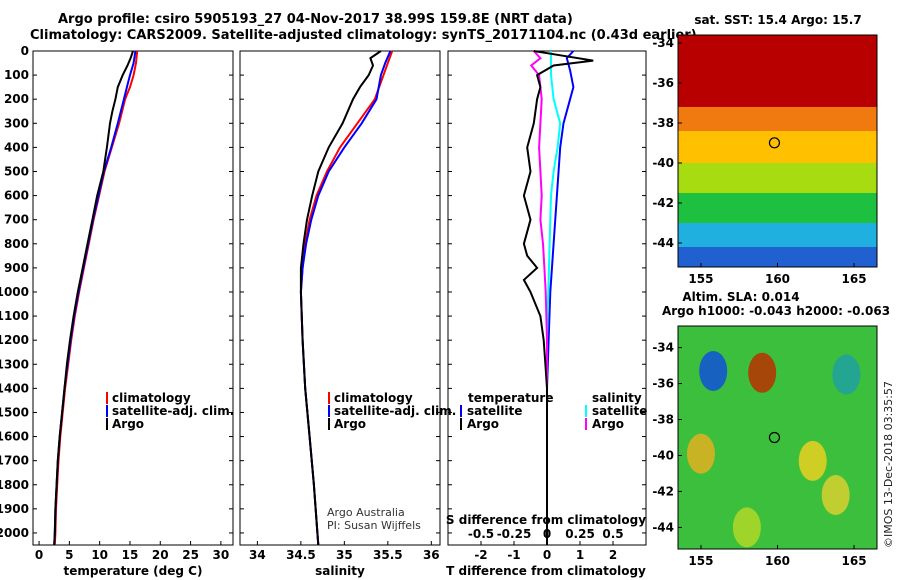 This screenshot has width=900, height=580. Describe the element at coordinates (777, 20) in the screenshot. I see `sst-map-title: sat. SST: 15.4 Argo: 15.7` at that location.